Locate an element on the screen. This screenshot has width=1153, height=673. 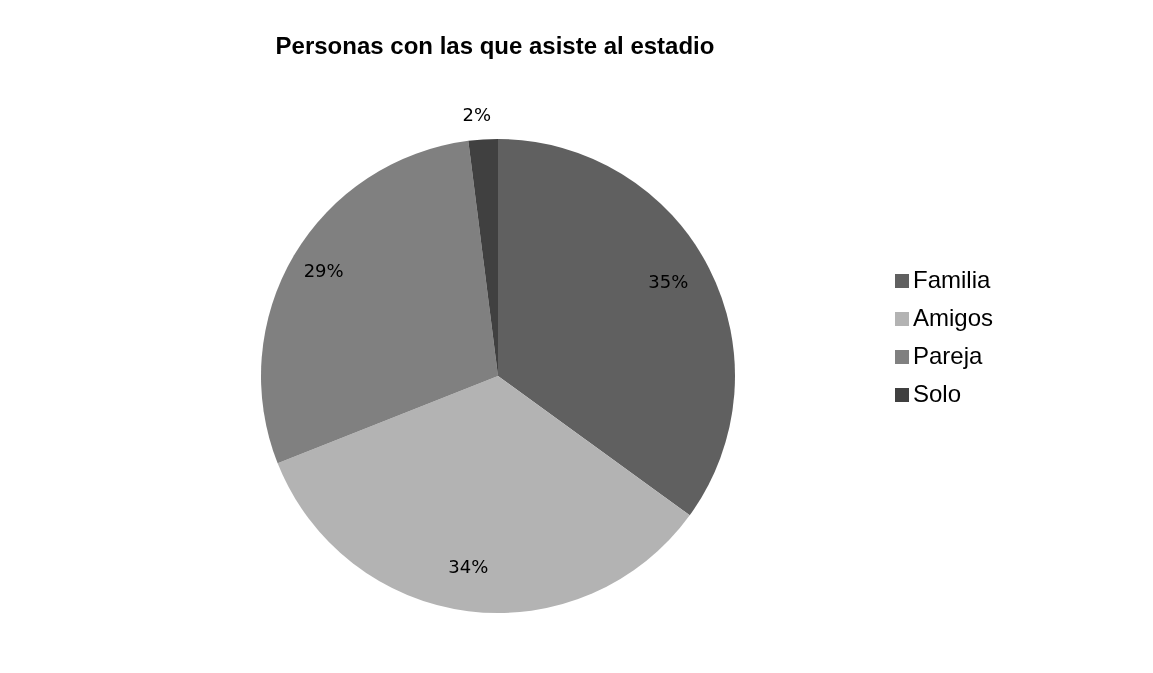
legend-label: Pareja is located at coordinates (947, 355).